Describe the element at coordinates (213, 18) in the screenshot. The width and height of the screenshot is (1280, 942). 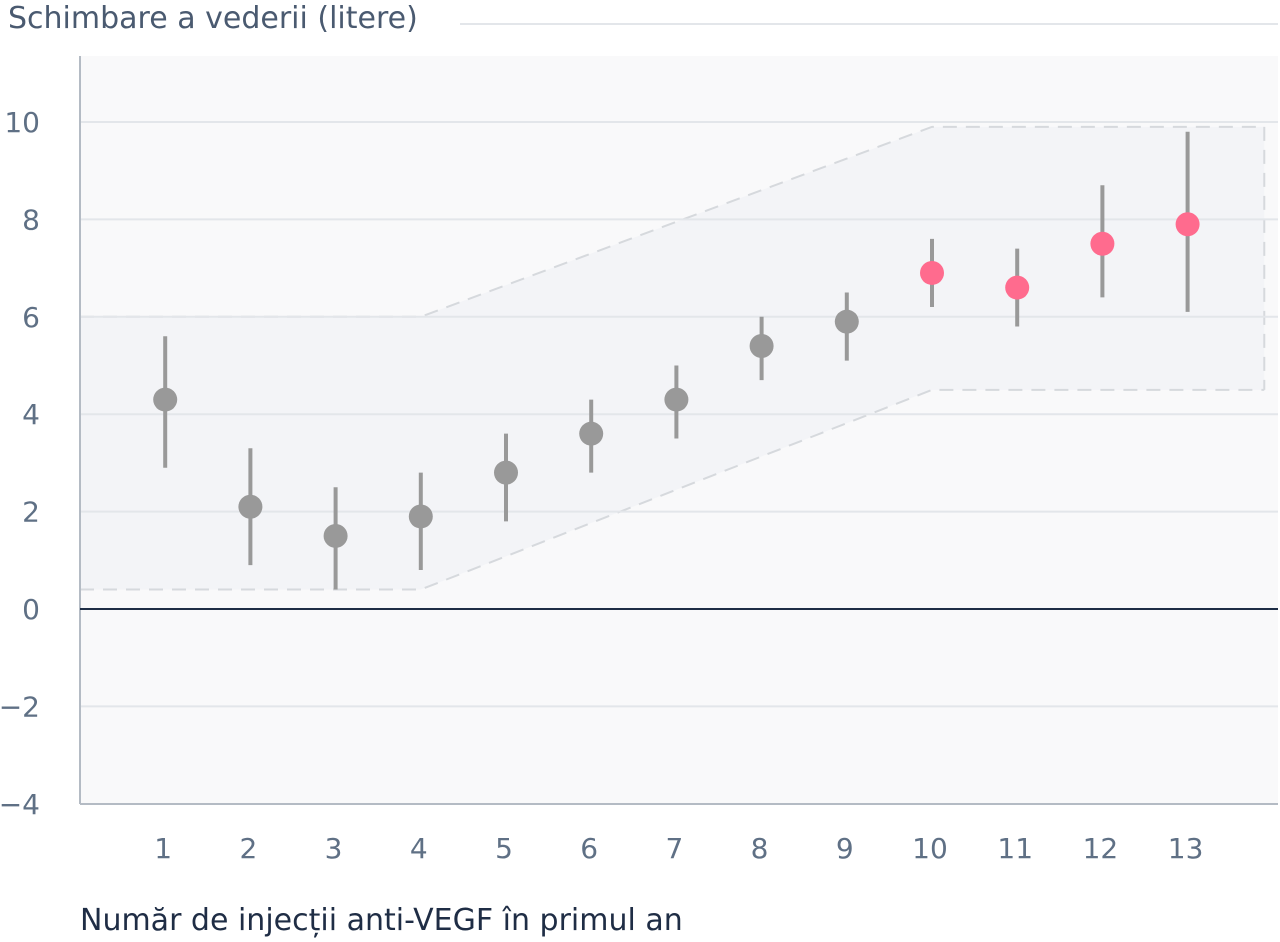
I see `y-axis-title: Schimbare a vederii (litere)` at that location.